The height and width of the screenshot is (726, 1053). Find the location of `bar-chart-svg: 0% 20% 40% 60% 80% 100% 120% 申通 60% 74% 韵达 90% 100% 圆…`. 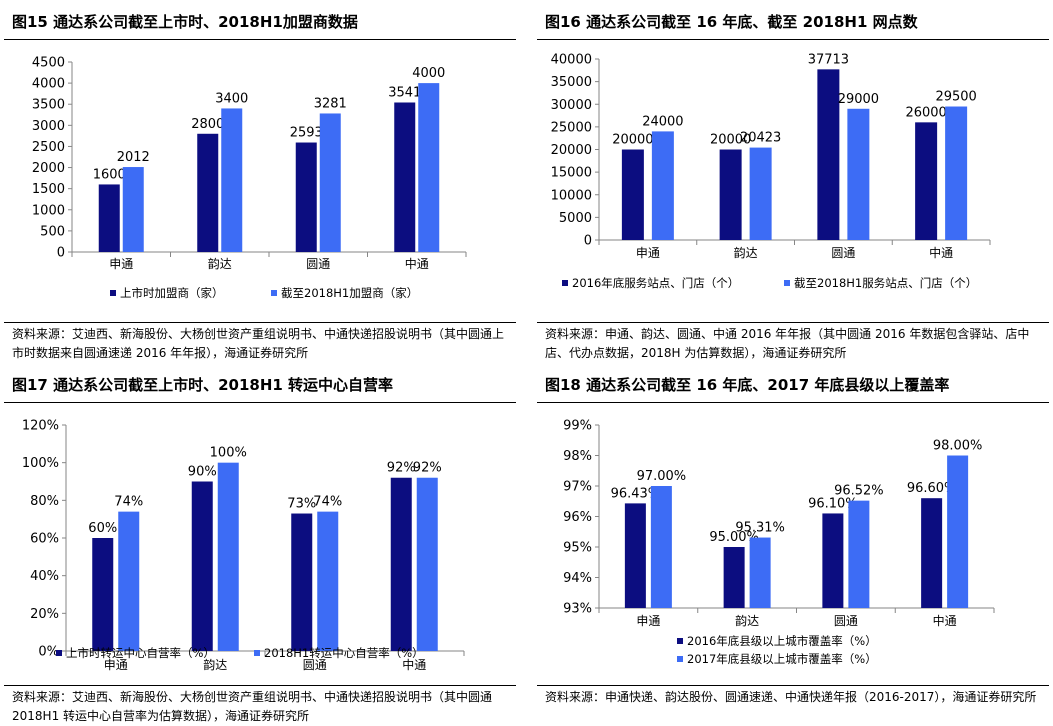

bar-chart-svg: 0% 20% 40% 60% 80% 100% 120% 申通 60% 74% 韵达 90% 100% 圆… is located at coordinates (243, 545).